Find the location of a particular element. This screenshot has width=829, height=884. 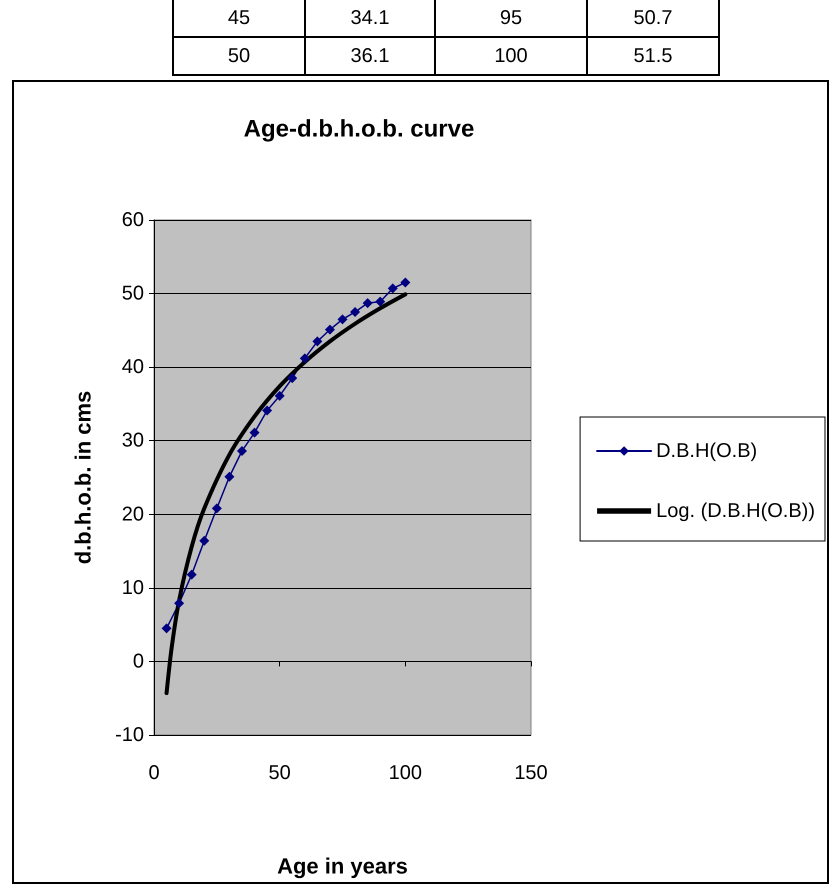

y-tick-label: 20 is located at coordinates (133, 514).